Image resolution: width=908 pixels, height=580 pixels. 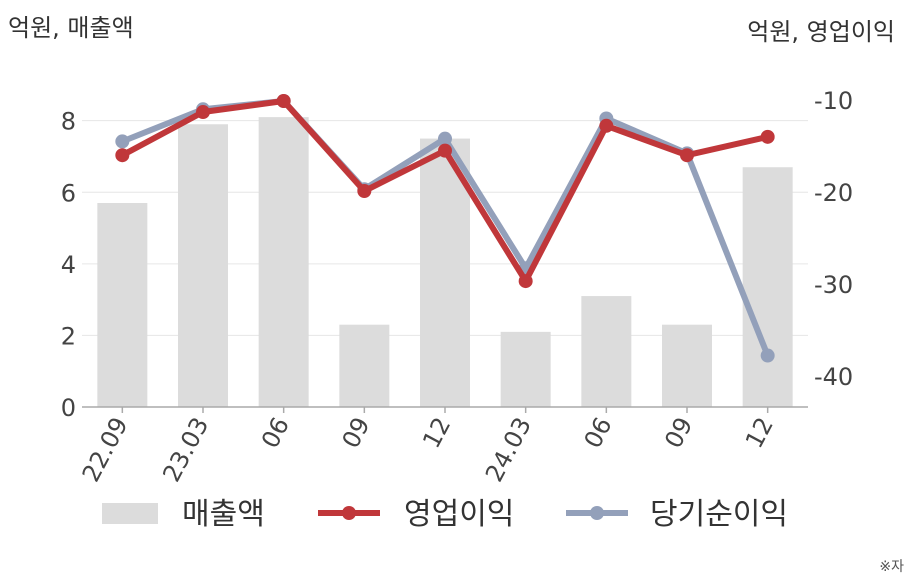 What do you see at coordinates (833, 377) in the screenshot?
I see `y-right-tick-label: -40` at bounding box center [833, 377].